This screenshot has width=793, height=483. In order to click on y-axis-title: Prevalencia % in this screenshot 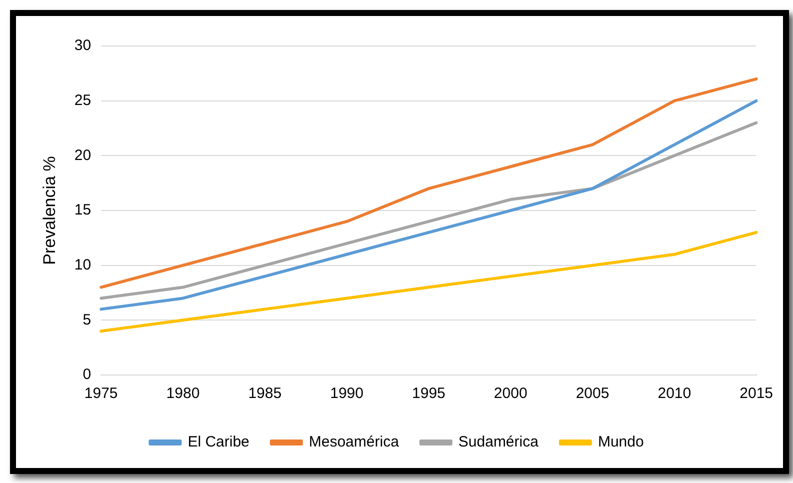, I will do `click(49, 210)`.